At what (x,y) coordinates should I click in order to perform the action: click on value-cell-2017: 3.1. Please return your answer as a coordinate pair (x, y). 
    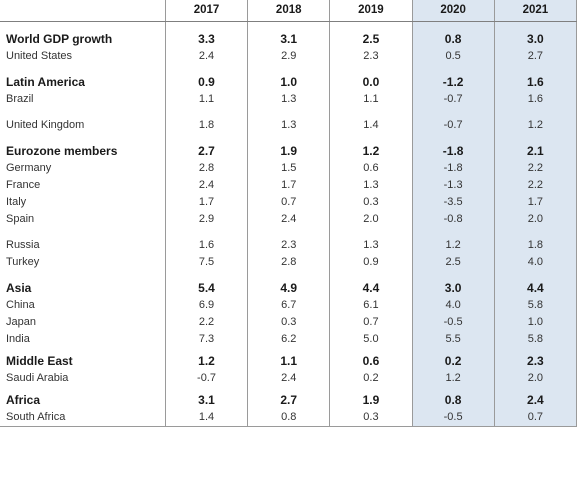
    Looking at the image, I should click on (206, 400).